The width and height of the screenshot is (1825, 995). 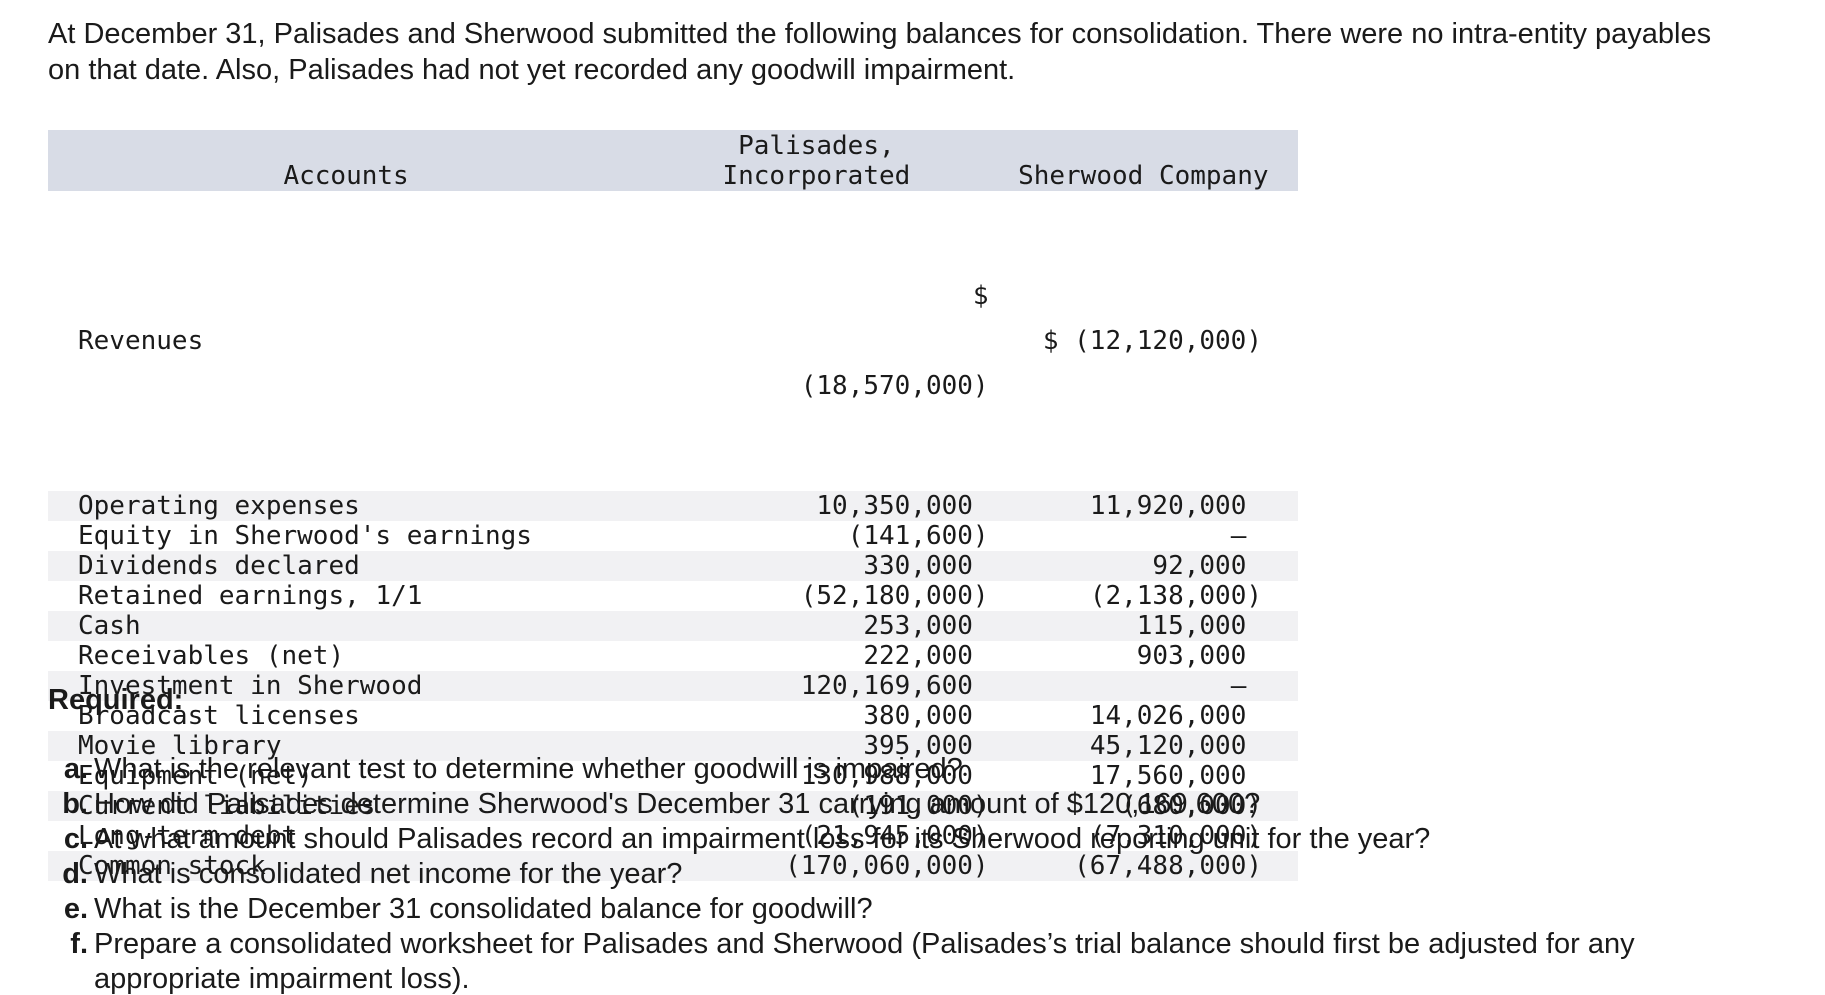 What do you see at coordinates (926, 716) in the screenshot?
I see `palisades-value: 380,000` at bounding box center [926, 716].